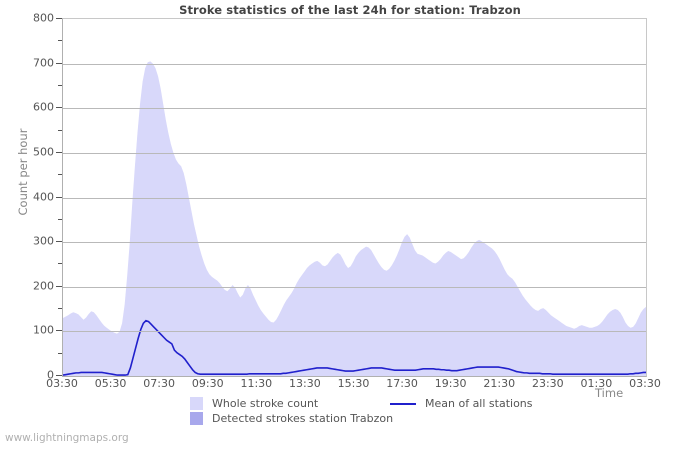  I want to click on y-tick-label: 400, so click(43, 196).